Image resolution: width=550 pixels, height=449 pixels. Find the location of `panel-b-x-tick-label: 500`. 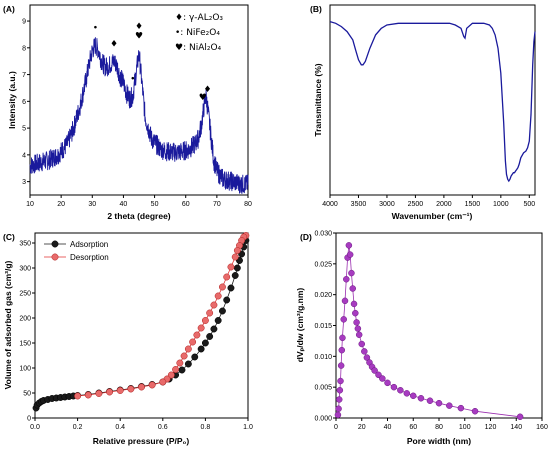

panel-b-x-tick-label: 500 is located at coordinates (529, 204).